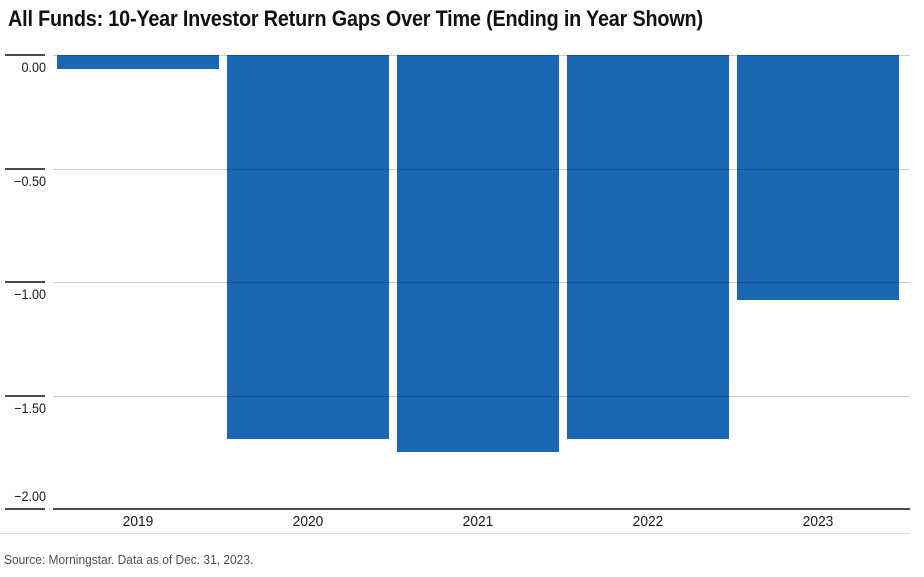  Describe the element at coordinates (818, 178) in the screenshot. I see `bar-2023` at that location.